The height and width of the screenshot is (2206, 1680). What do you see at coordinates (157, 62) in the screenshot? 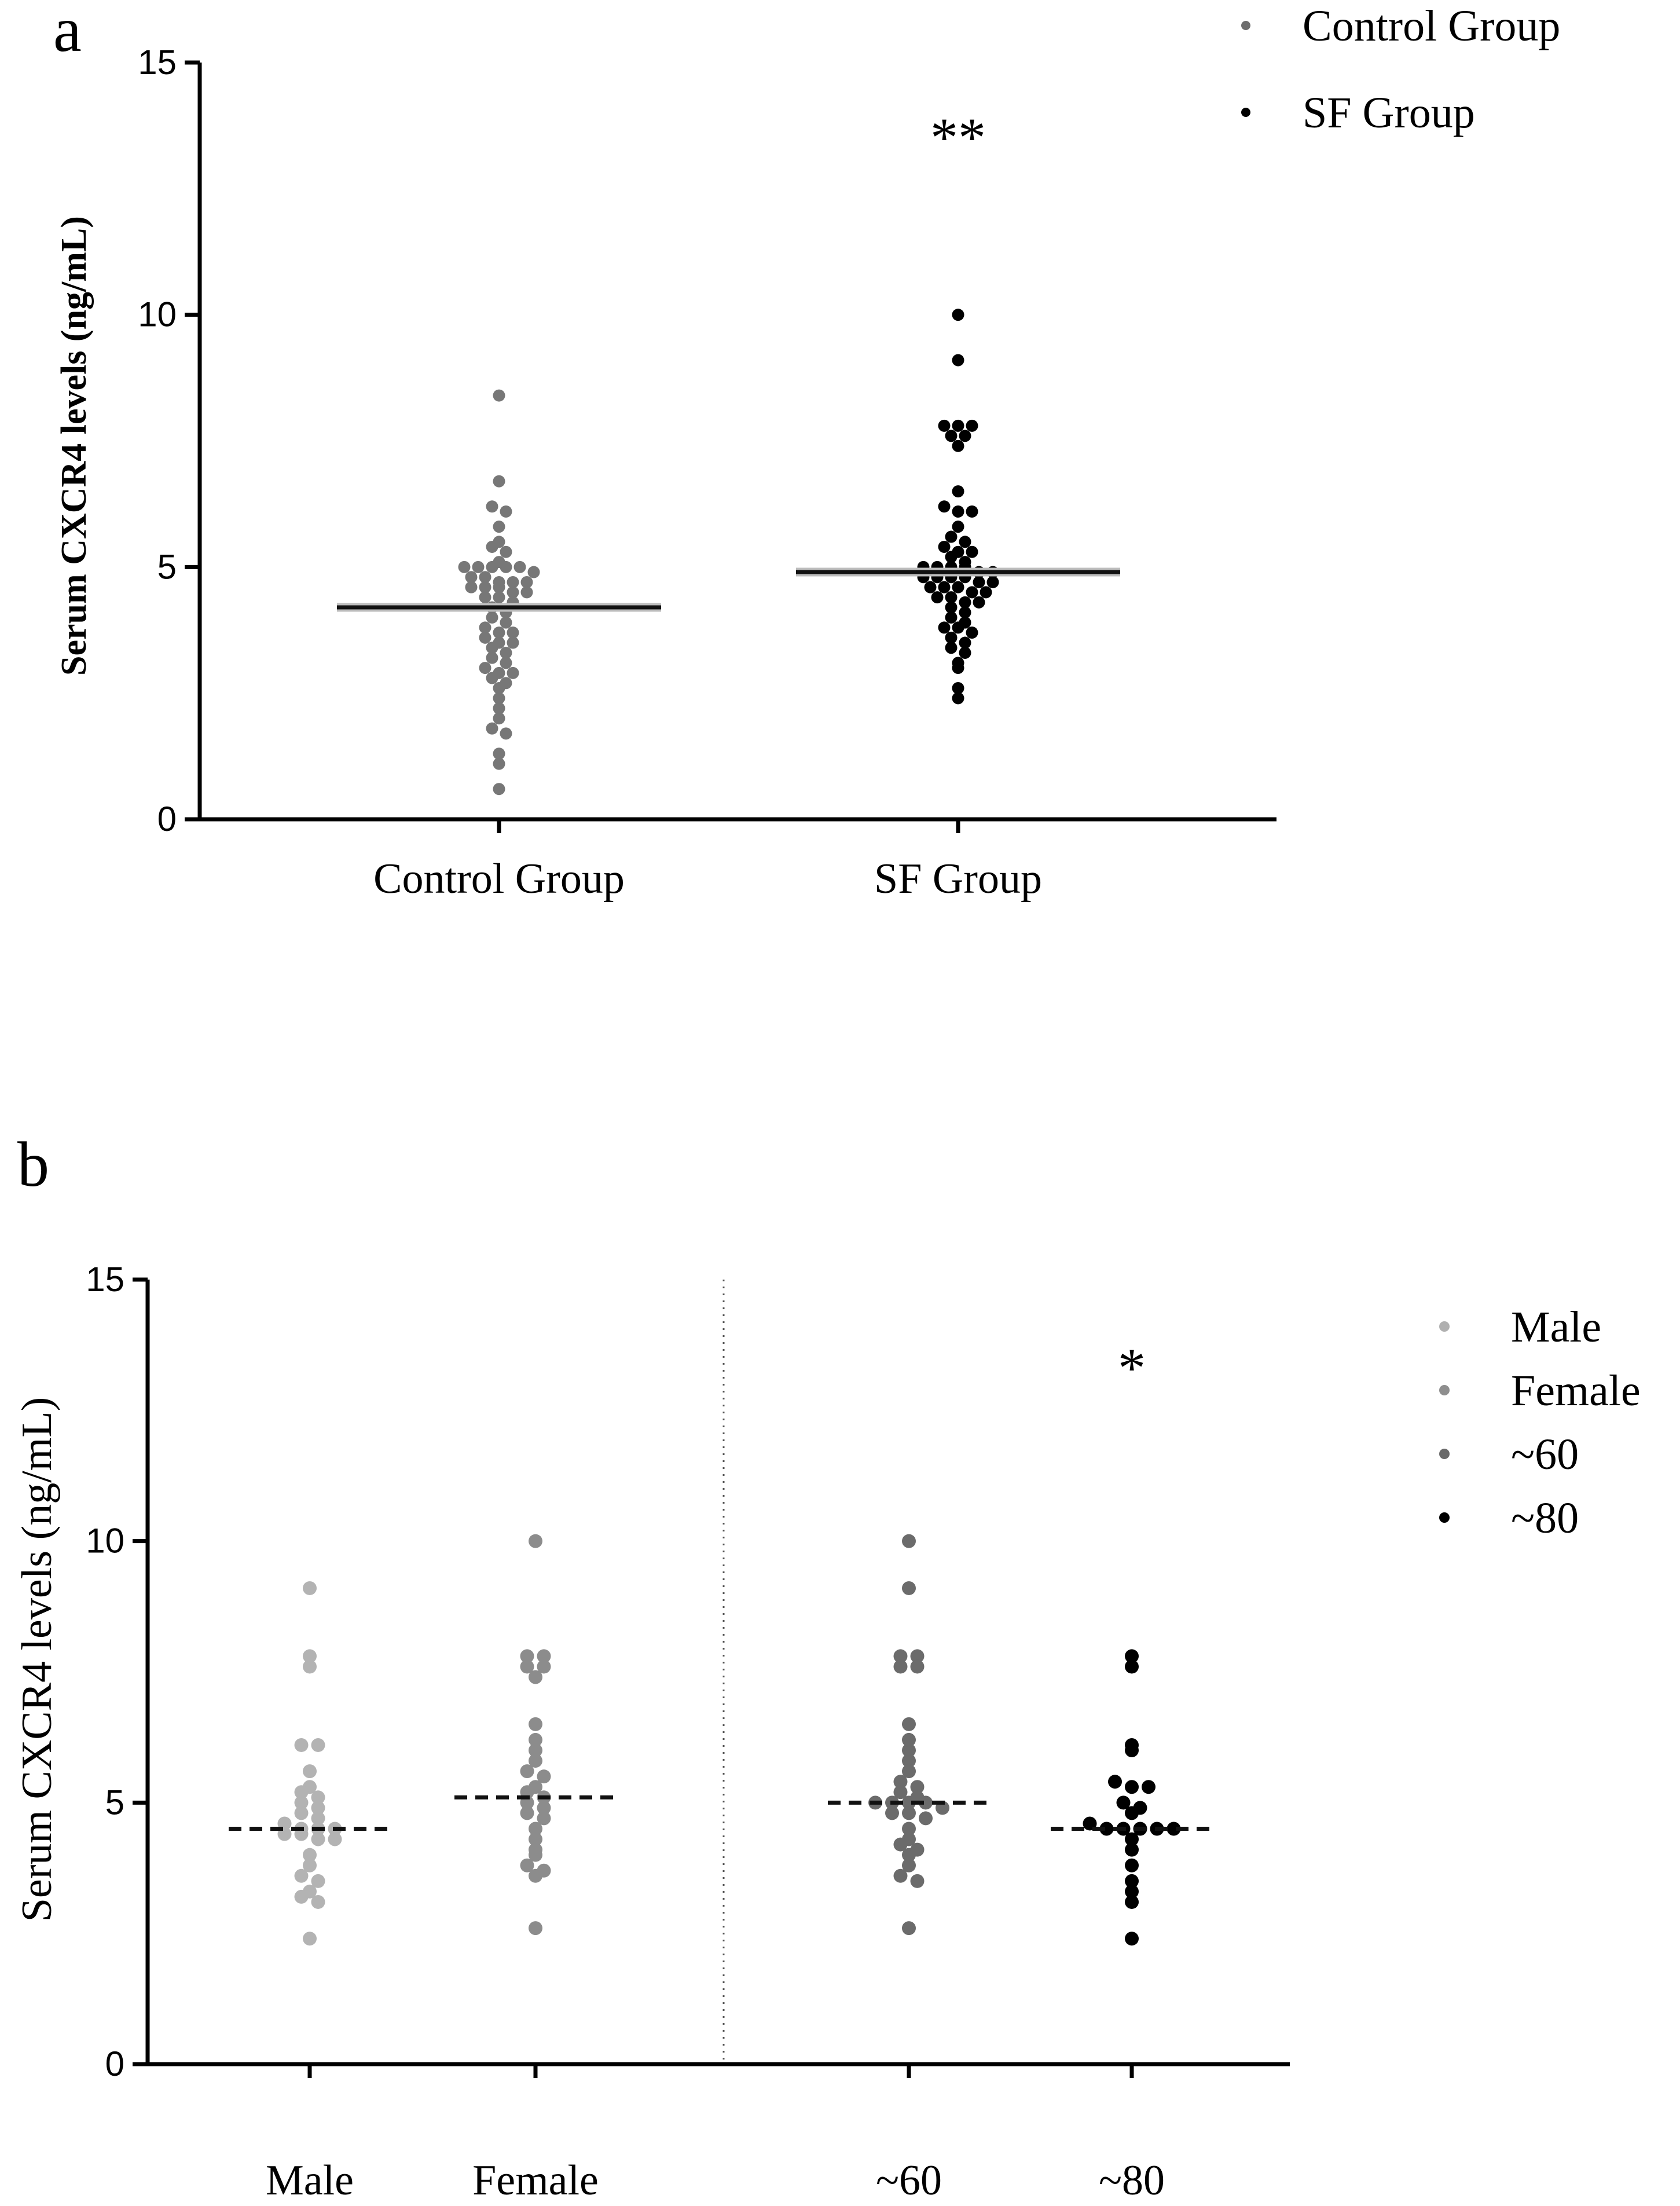
I see `y-tick-label: 15` at bounding box center [157, 62].